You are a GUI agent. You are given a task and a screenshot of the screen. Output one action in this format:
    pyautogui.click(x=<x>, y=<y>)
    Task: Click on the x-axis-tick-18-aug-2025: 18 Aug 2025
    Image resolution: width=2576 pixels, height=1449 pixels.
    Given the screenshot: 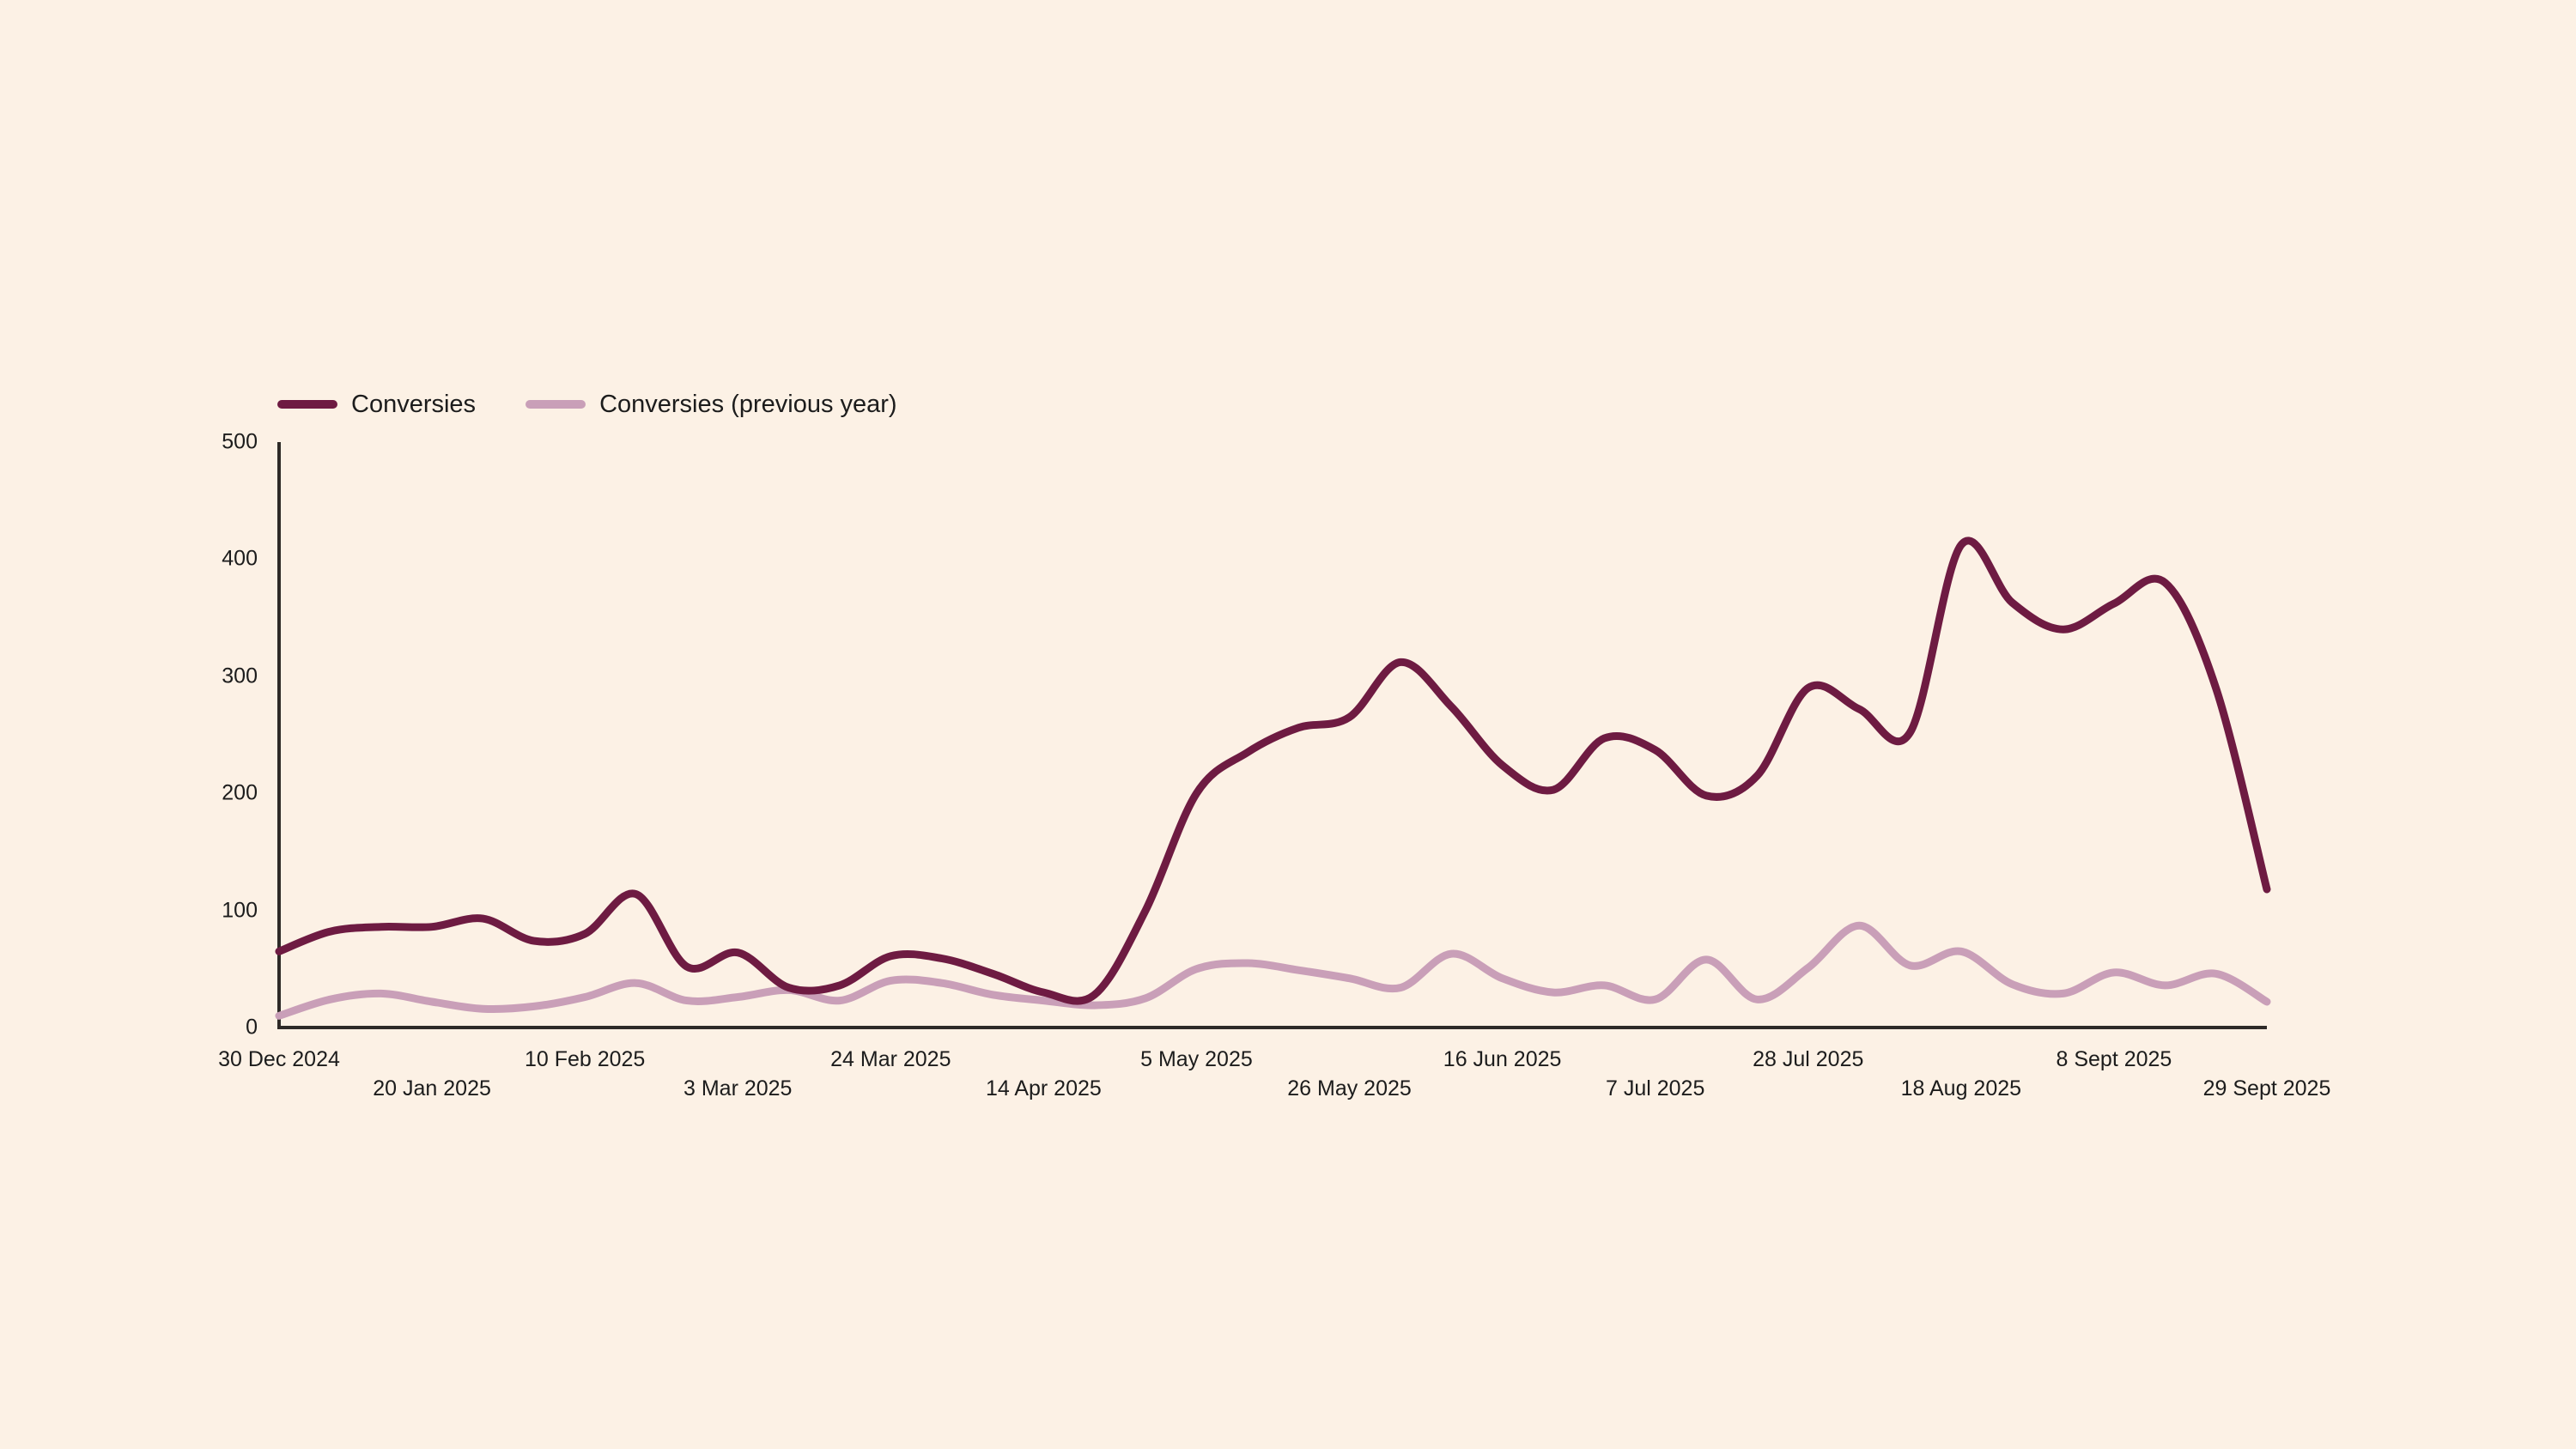 What is the action you would take?
    pyautogui.click(x=1961, y=1088)
    